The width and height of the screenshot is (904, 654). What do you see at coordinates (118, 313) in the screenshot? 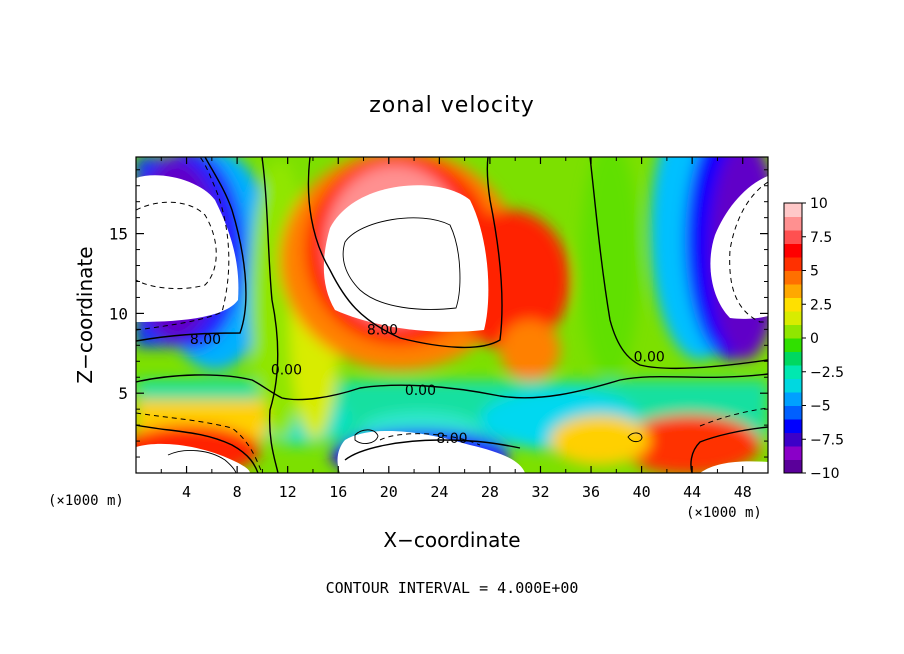
I see `y-tick-label: 10` at bounding box center [118, 313].